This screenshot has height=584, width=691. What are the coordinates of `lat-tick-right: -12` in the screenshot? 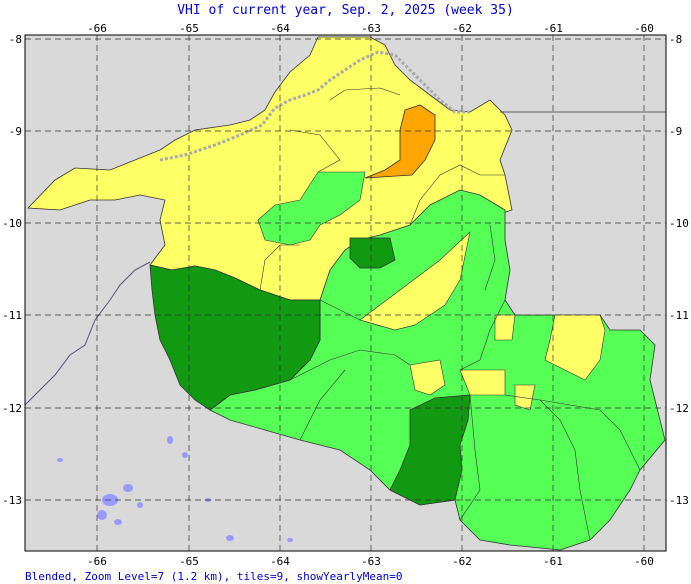 It's located at (679, 408).